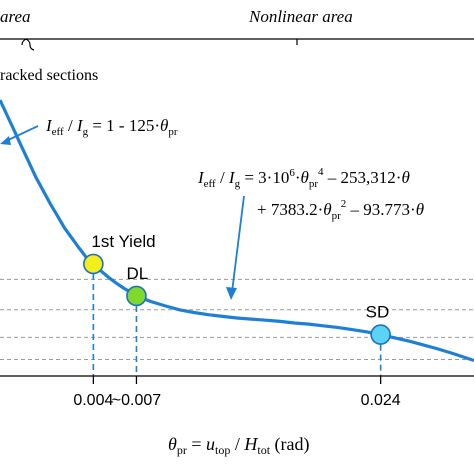  What do you see at coordinates (182, 450) in the screenshot?
I see `xlabel-theta-sub: pr` at bounding box center [182, 450].